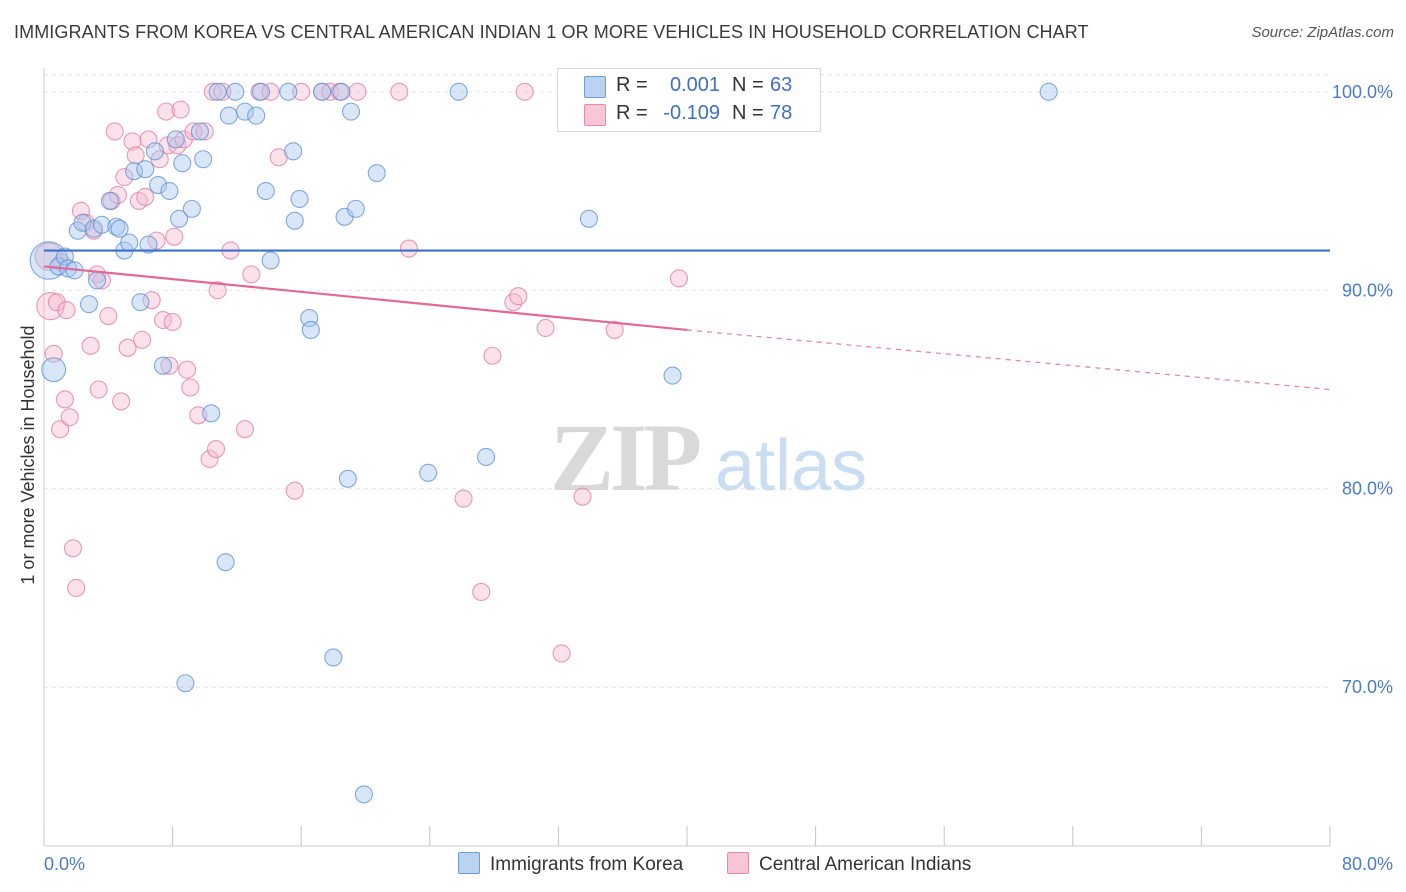  I want to click on y-tick-label: 70.0%, so click(1367, 687).